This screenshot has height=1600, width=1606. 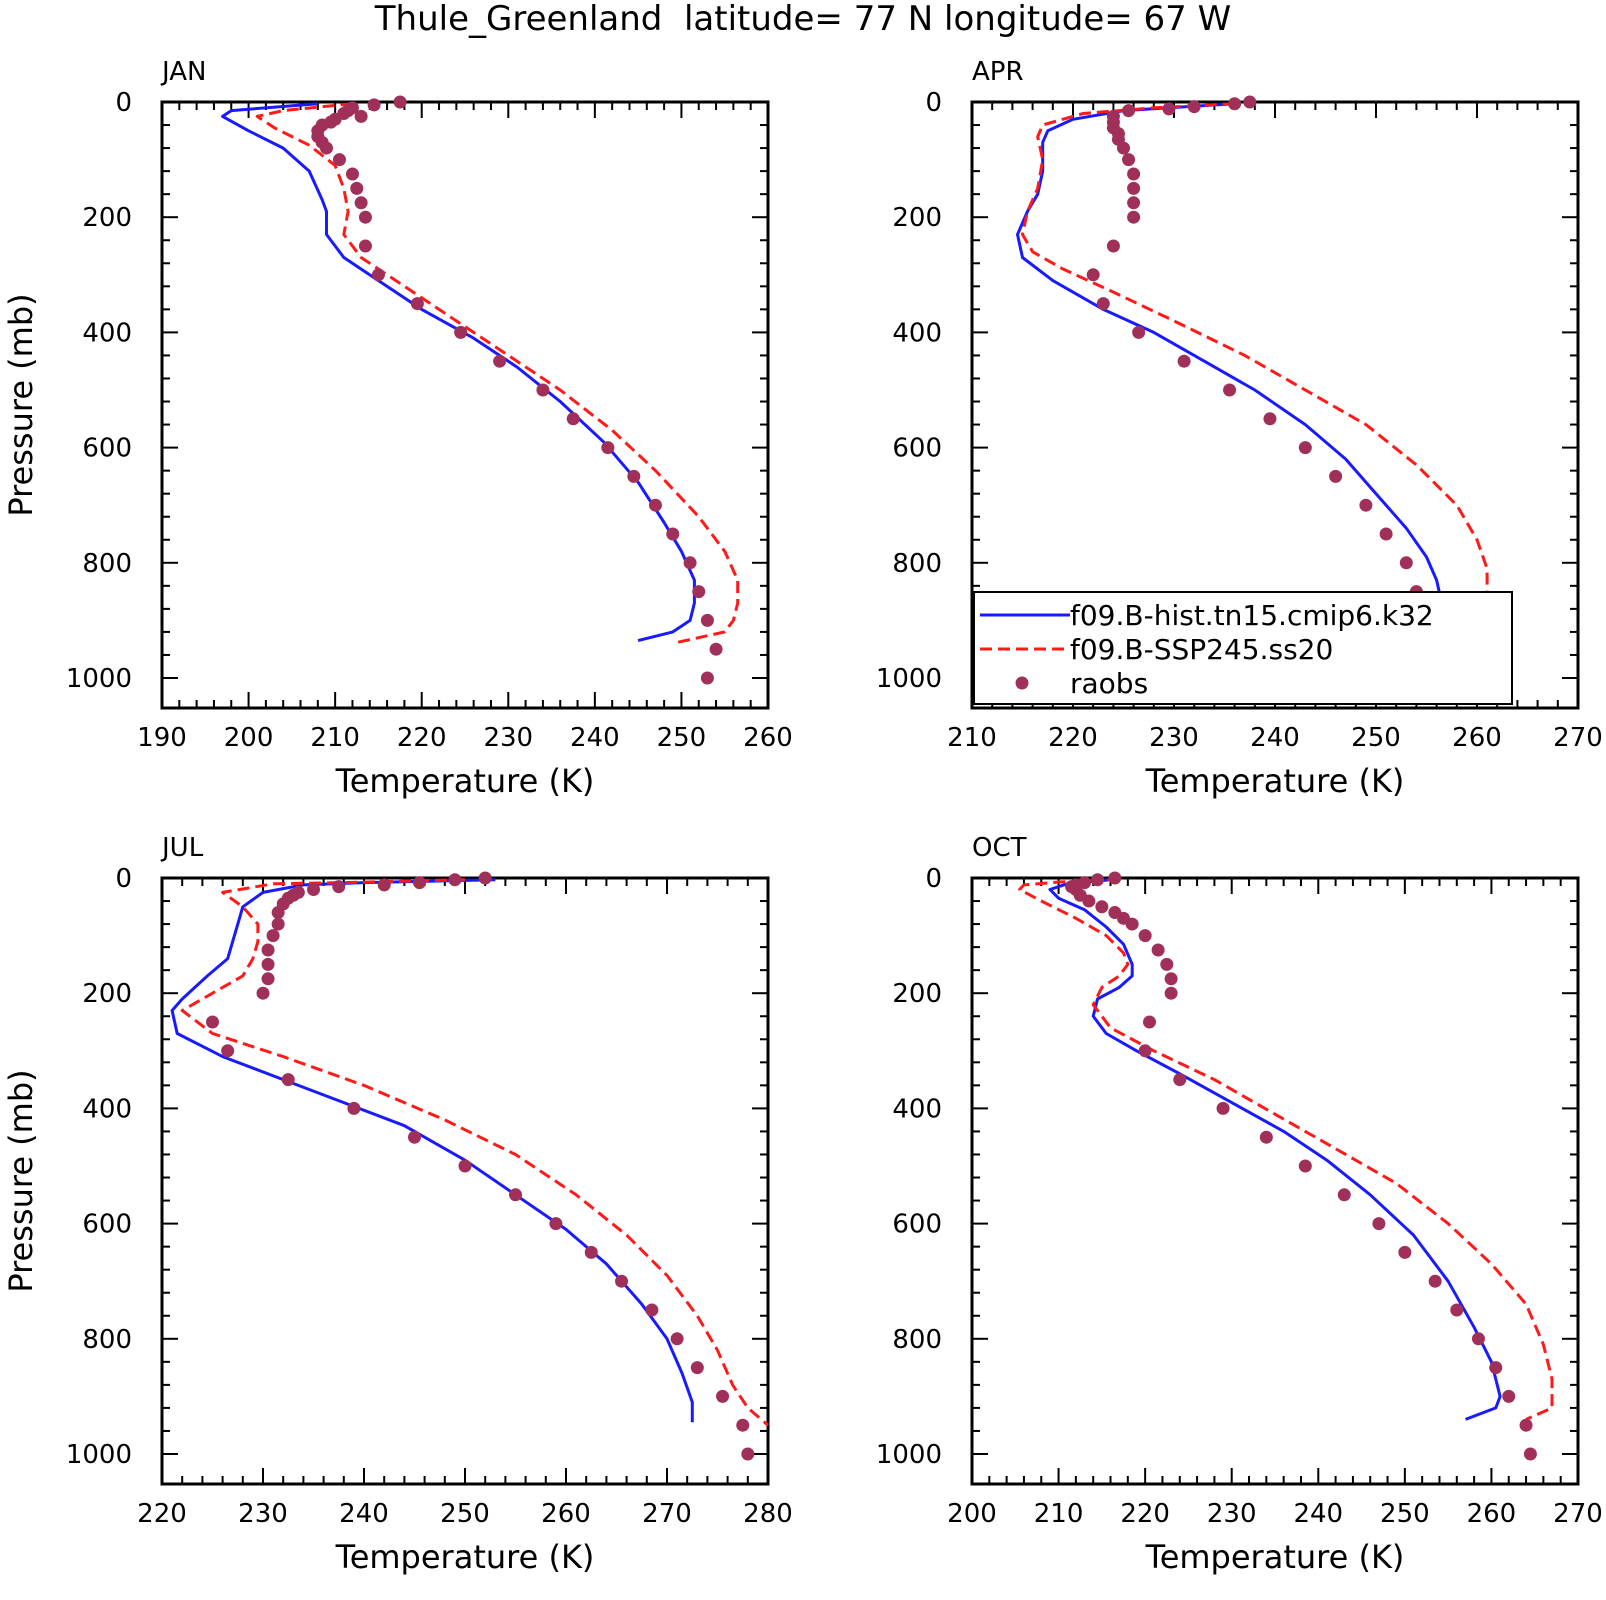 What do you see at coordinates (1145, 1514) in the screenshot?
I see `x-tick-label: 220` at bounding box center [1145, 1514].